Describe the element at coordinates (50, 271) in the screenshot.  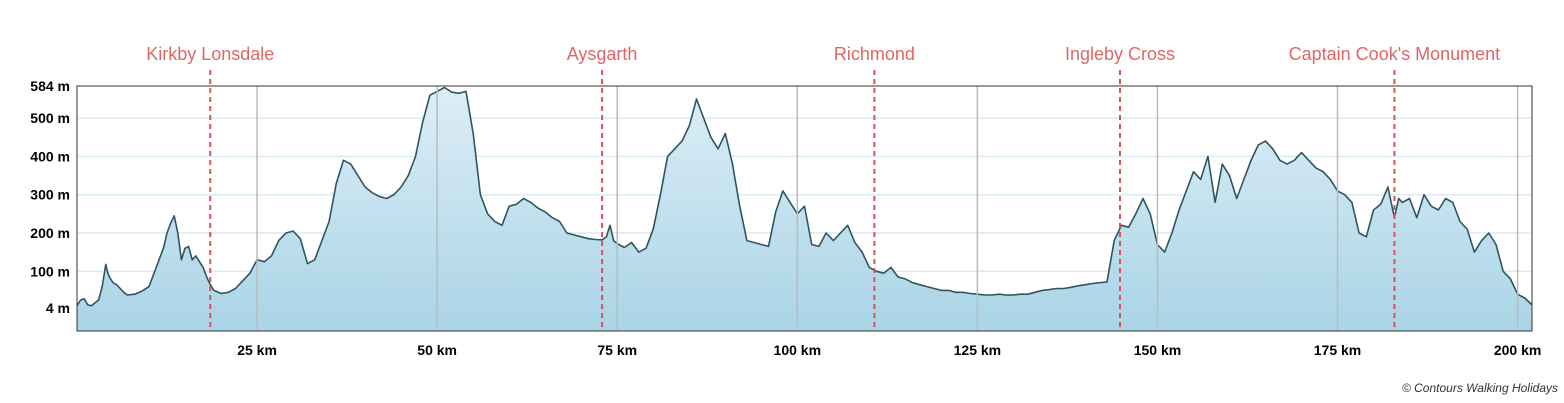
I see `y-tick-label: 100 m` at that location.